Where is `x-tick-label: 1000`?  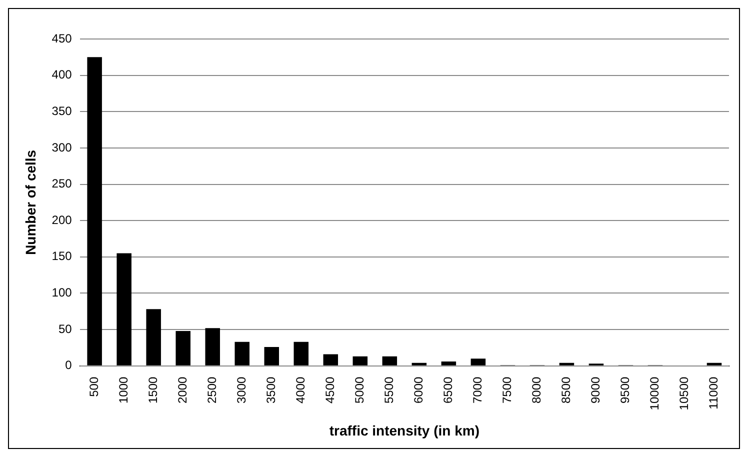 x-tick-label: 1000 is located at coordinates (123, 390).